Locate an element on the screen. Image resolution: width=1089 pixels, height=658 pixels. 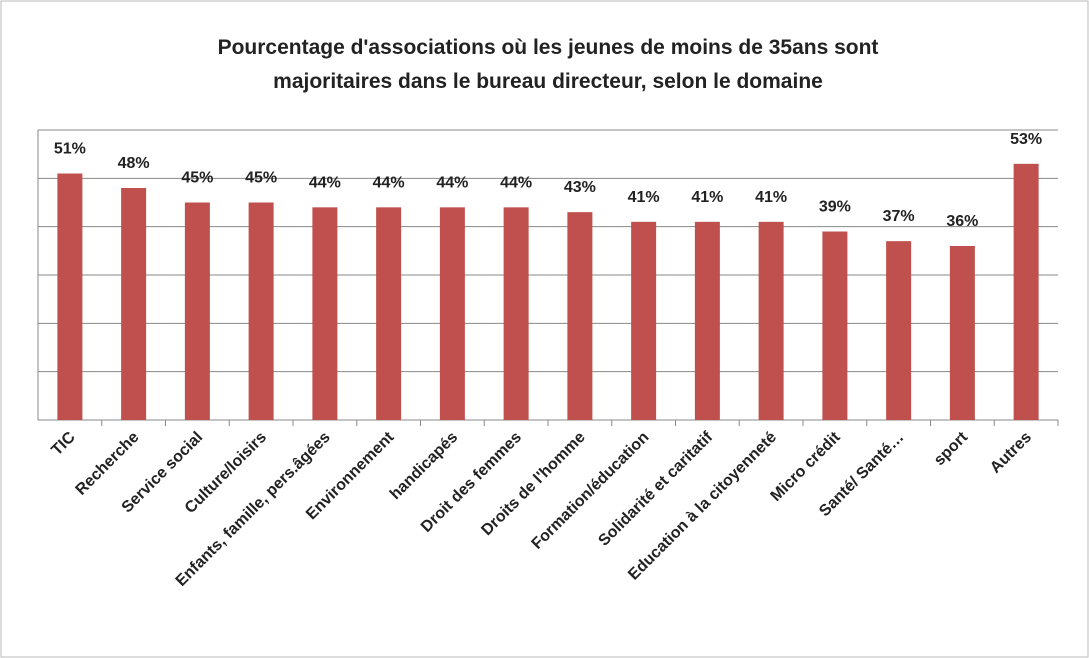
data-label: 51% is located at coordinates (70, 149).